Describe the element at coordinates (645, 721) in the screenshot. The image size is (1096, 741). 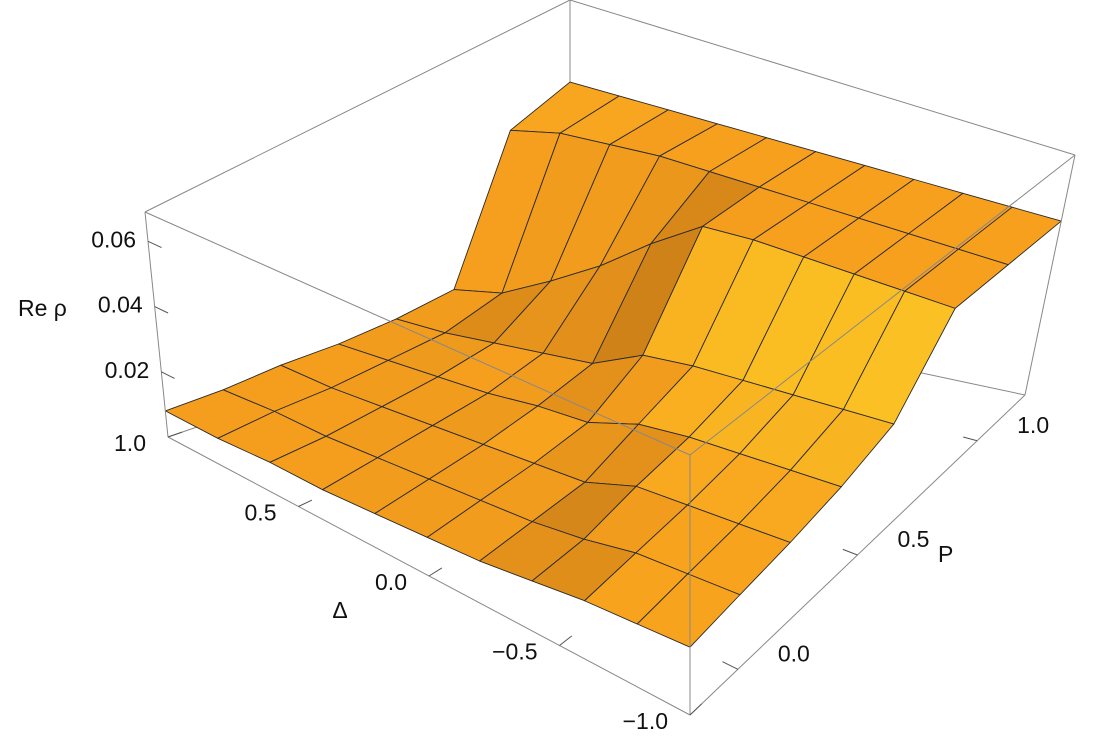
I see `x-tick-label: −1.0` at that location.